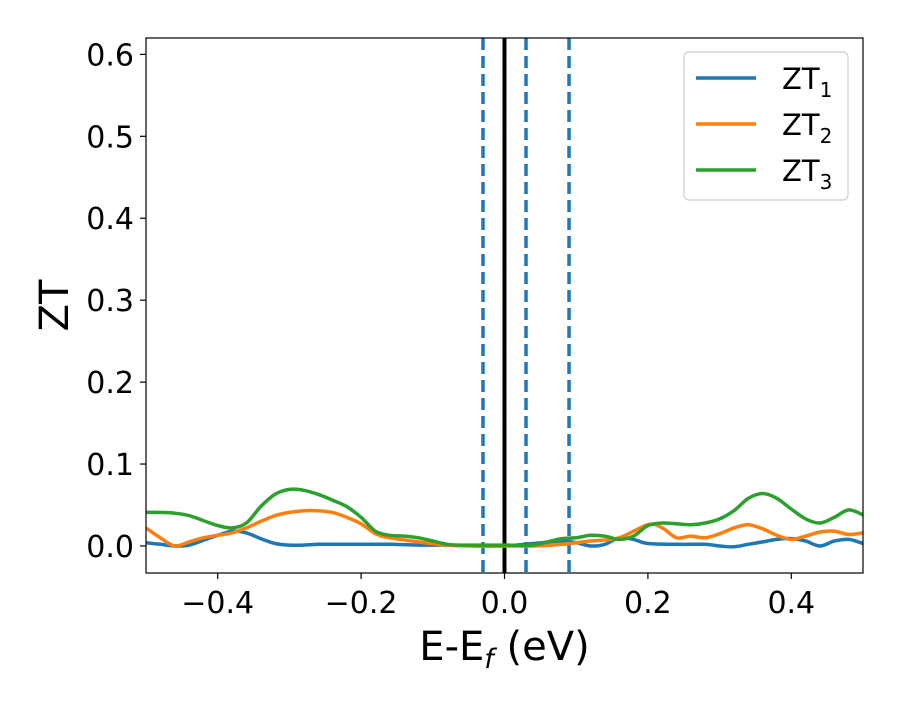 This screenshot has width=900, height=704. Describe the element at coordinates (217, 603) in the screenshot. I see `x-tick-label: −0.4` at that location.